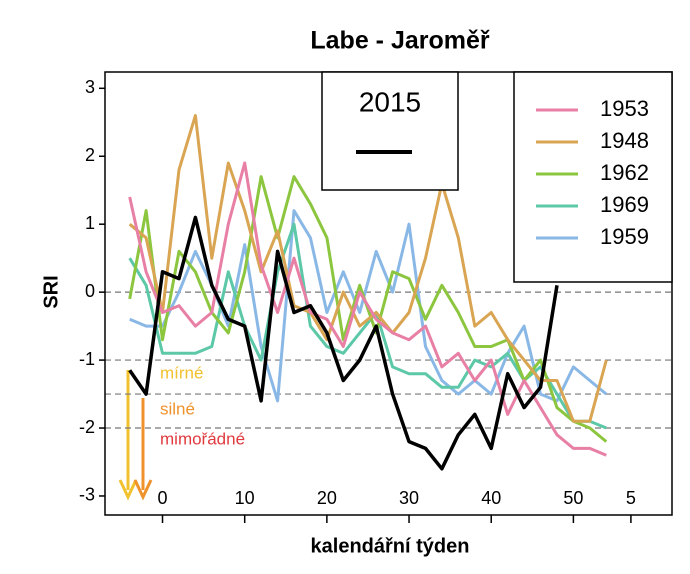 This screenshot has height=574, width=690. Describe the element at coordinates (181, 372) in the screenshot. I see `annotation: mírné` at that location.